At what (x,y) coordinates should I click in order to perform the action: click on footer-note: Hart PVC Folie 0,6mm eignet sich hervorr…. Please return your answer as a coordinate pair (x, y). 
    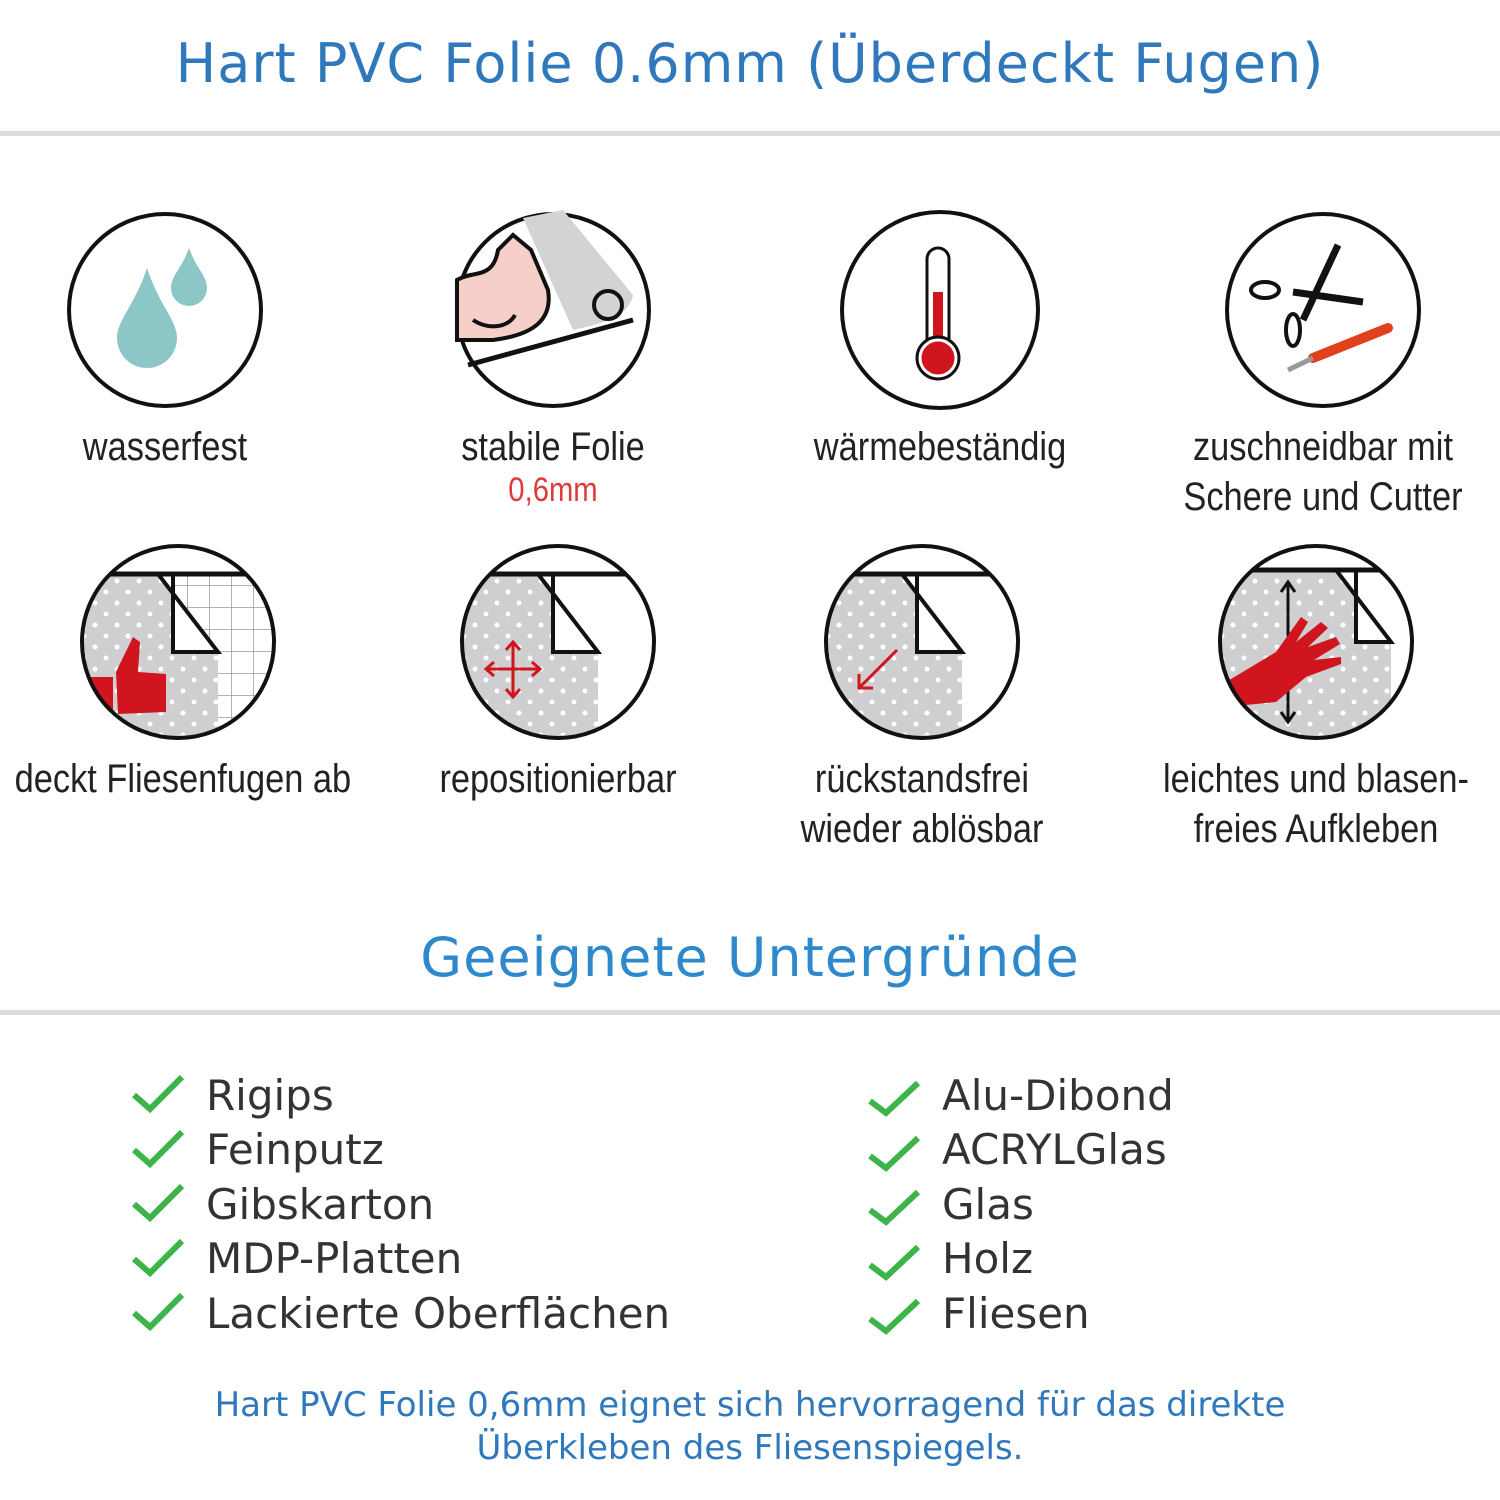
    Looking at the image, I should click on (750, 1427).